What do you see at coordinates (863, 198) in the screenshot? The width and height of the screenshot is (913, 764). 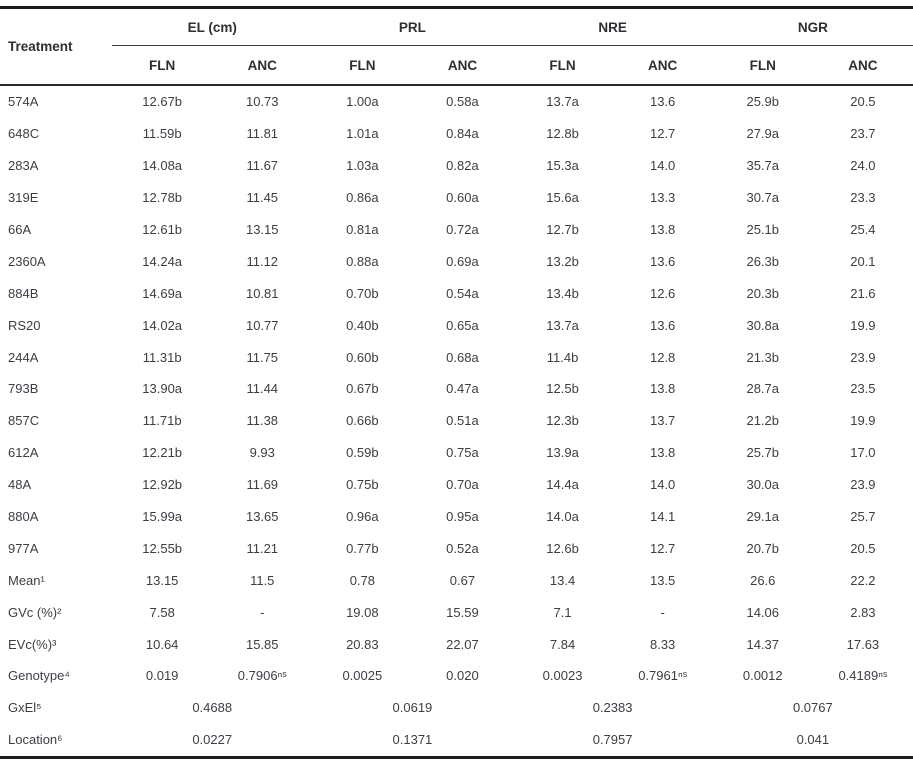 I see `data-cell: 23.3` at bounding box center [863, 198].